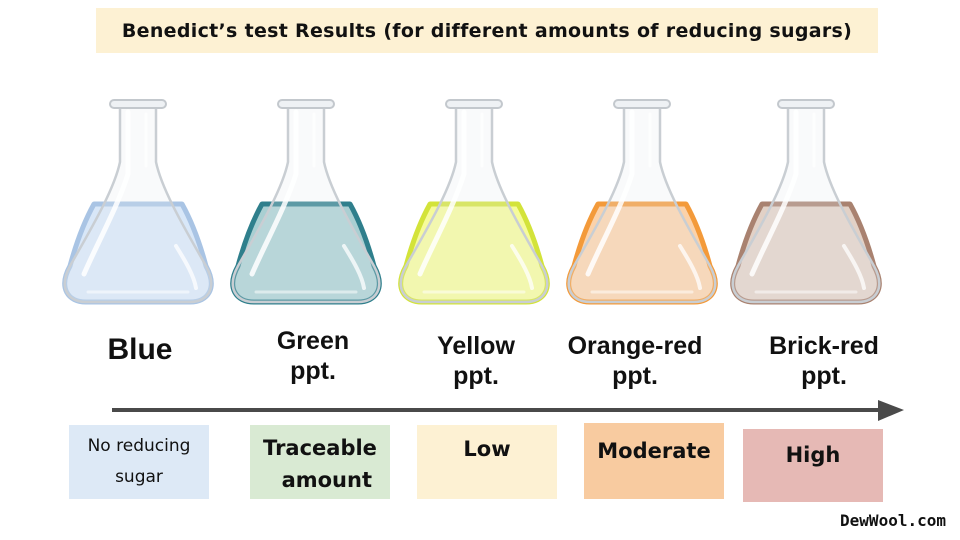 The width and height of the screenshot is (960, 540). What do you see at coordinates (320, 448) in the screenshot?
I see `amount-line1: Traceable` at bounding box center [320, 448].